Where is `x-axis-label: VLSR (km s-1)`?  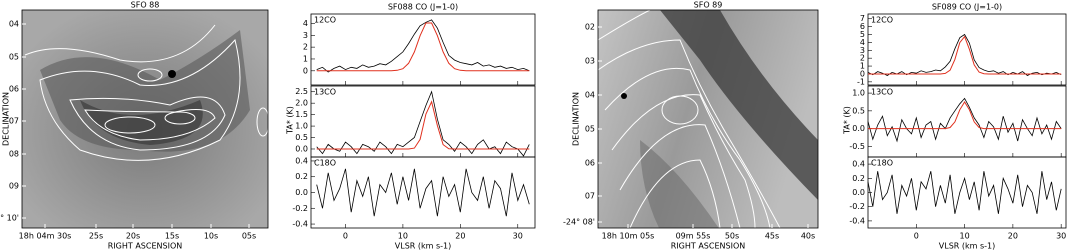
x-axis-label: VLSR (km s-1) is located at coordinates (967, 246).